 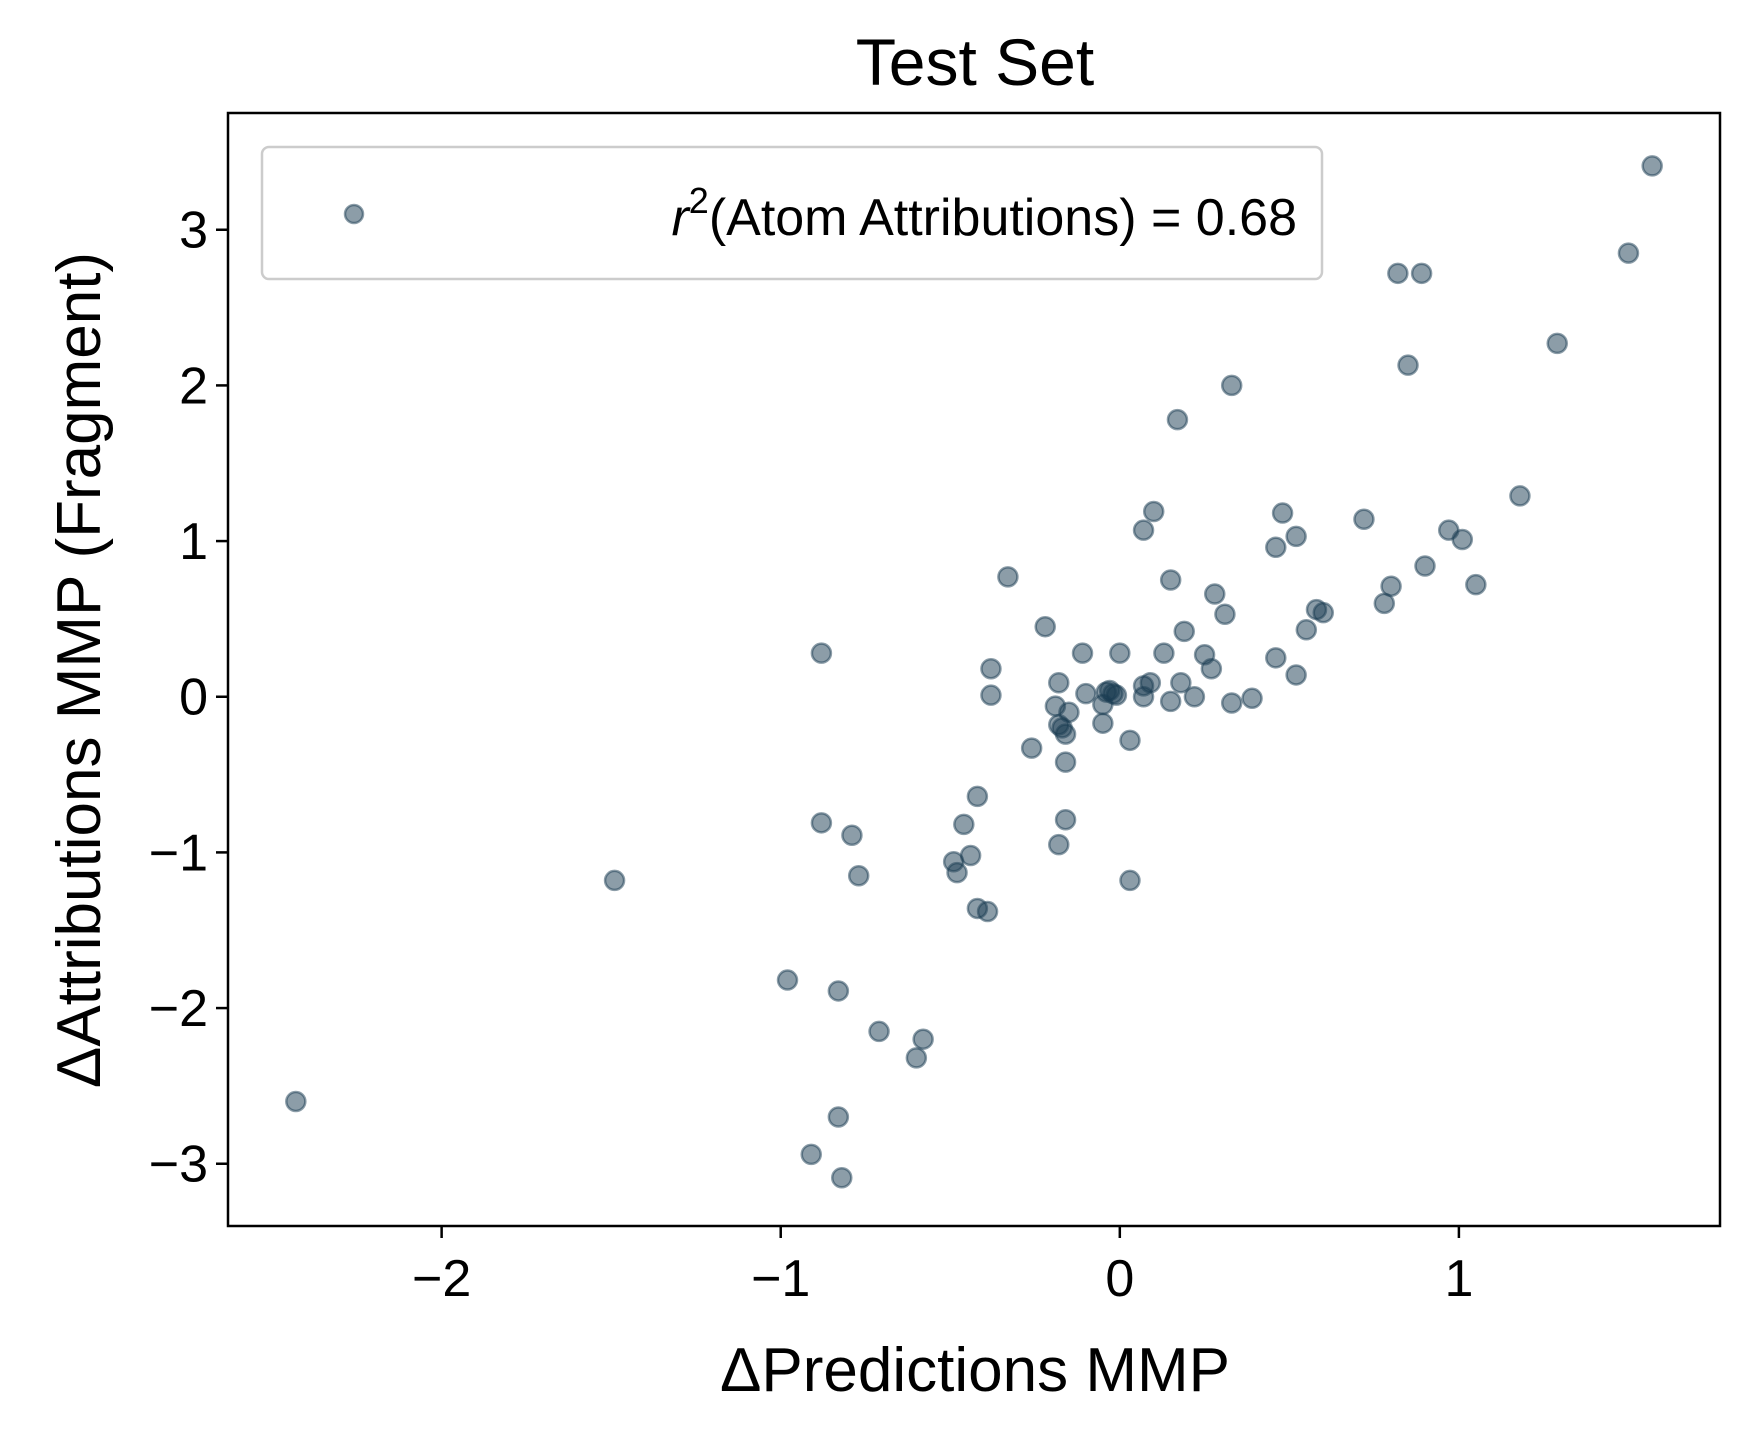 I want to click on y-tick-label: −1, so click(x=178, y=853).